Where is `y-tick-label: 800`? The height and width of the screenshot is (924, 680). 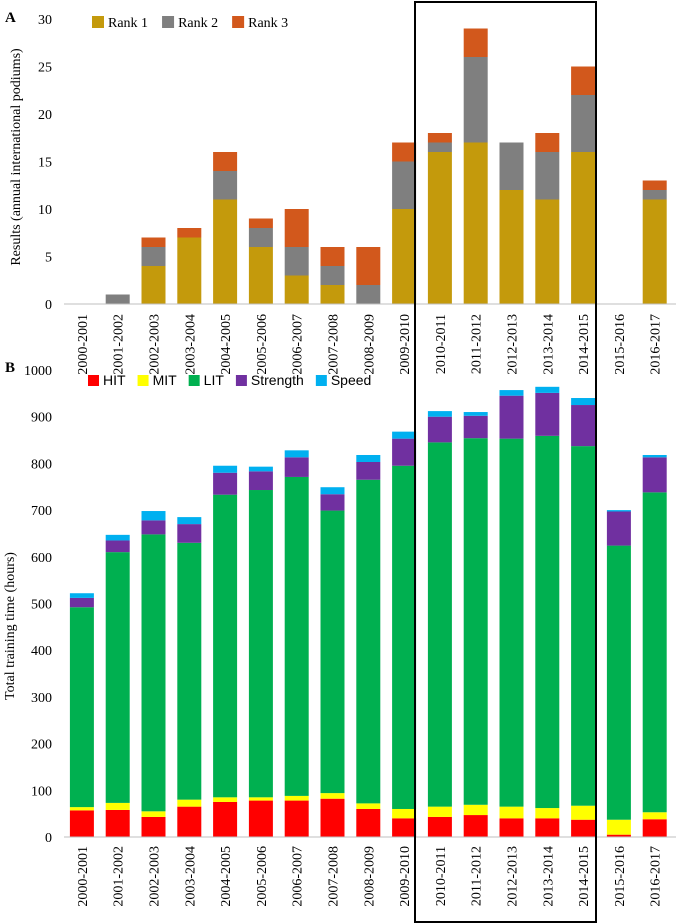
y-tick-label: 800 is located at coordinates (41, 464).